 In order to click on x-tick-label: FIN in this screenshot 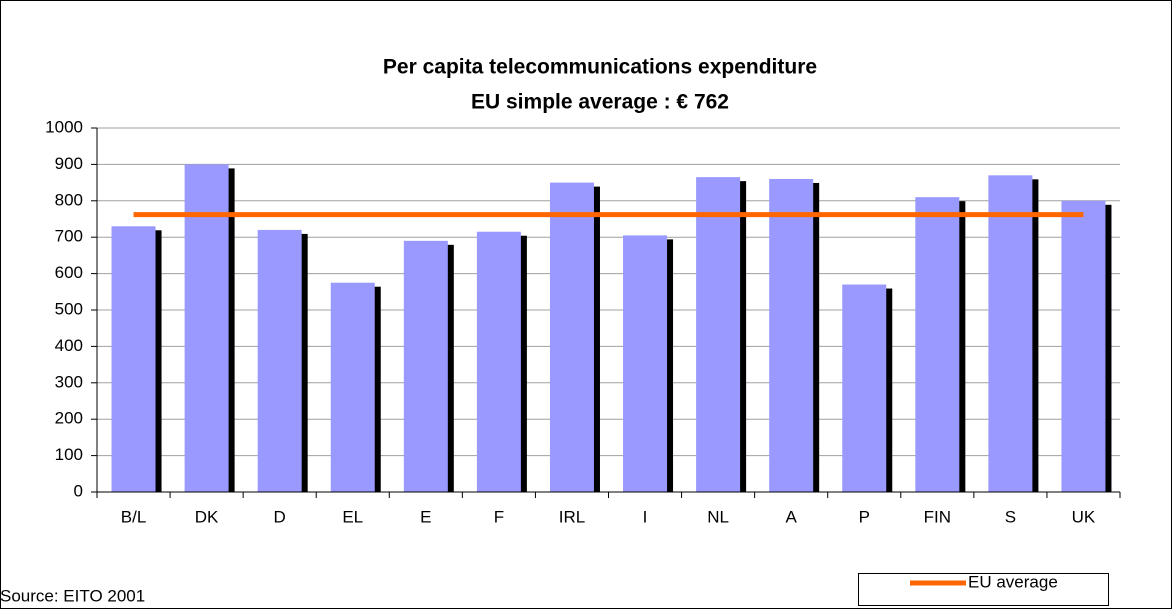, I will do `click(937, 516)`.